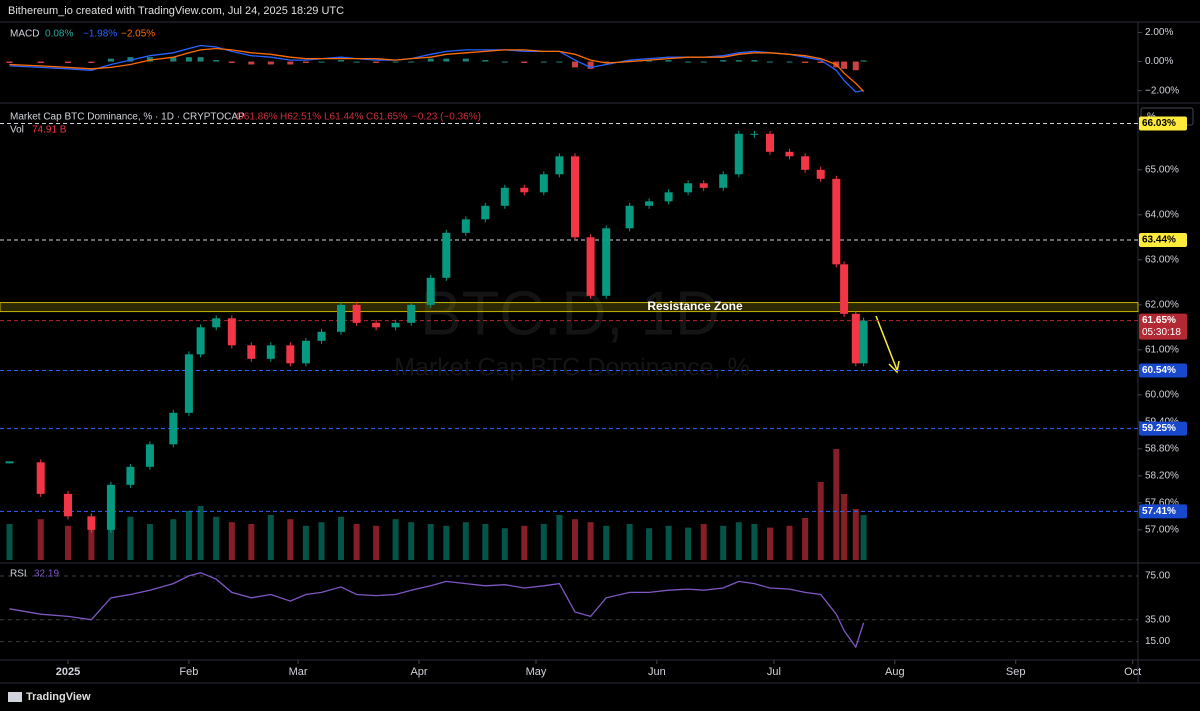 The height and width of the screenshot is (711, 1200). What do you see at coordinates (1016, 672) in the screenshot?
I see `x-tick-label: Sep` at bounding box center [1016, 672].